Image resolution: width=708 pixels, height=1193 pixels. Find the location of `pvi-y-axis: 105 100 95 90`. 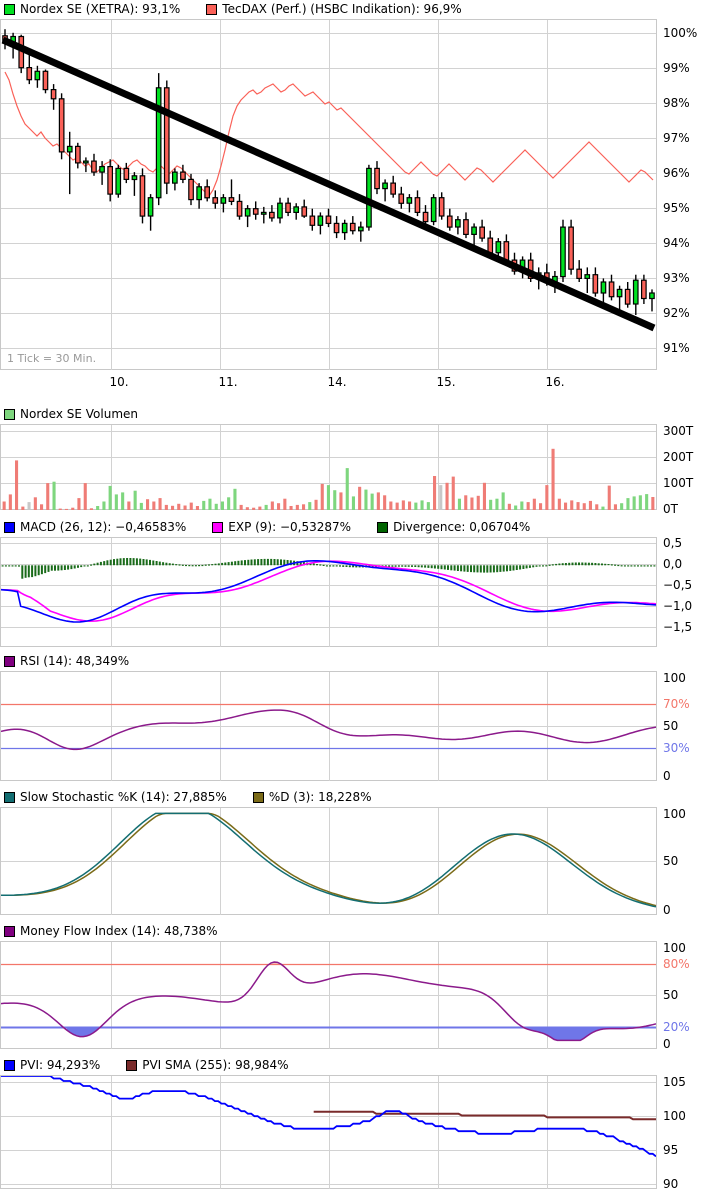

pvi-y-axis: 105 100 95 90 is located at coordinates (682, 1132).